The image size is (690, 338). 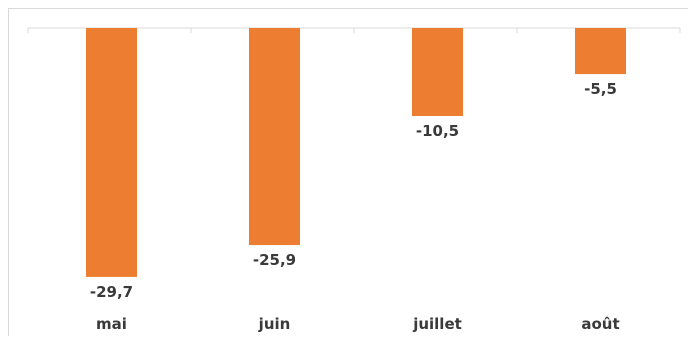 I want to click on category-label-mai: mai, so click(x=111, y=324).